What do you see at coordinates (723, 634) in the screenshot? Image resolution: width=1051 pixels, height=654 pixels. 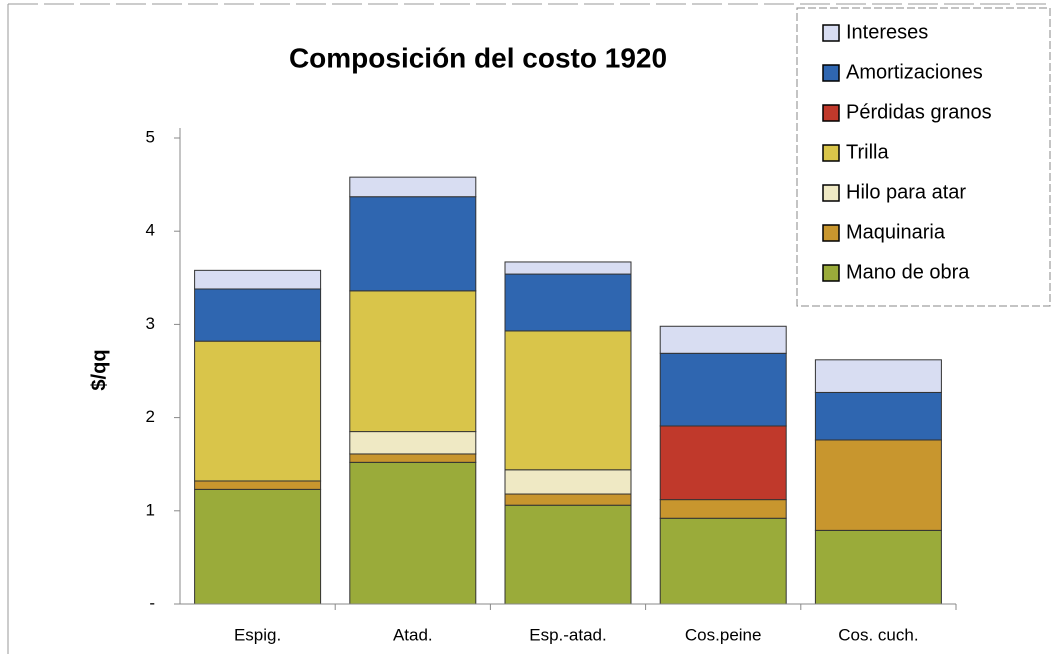 I see `x-tick-label: Cos.peine` at bounding box center [723, 634].